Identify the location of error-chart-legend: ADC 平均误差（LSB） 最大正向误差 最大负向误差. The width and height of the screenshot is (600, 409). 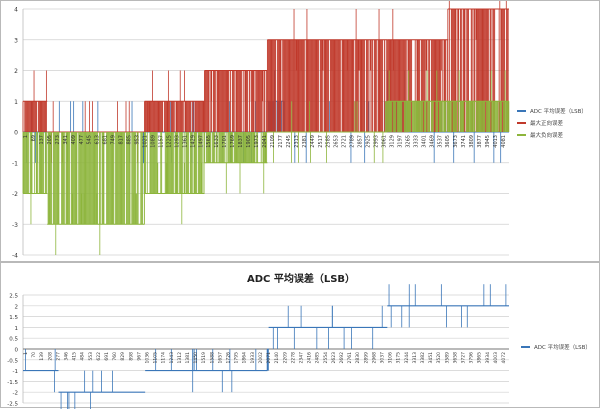
(552, 123).